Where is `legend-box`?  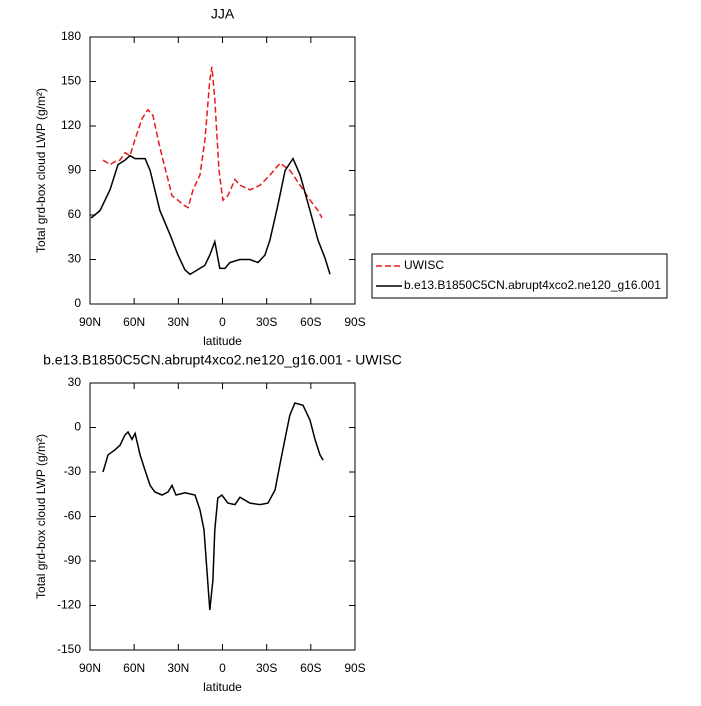
legend-box is located at coordinates (519, 276).